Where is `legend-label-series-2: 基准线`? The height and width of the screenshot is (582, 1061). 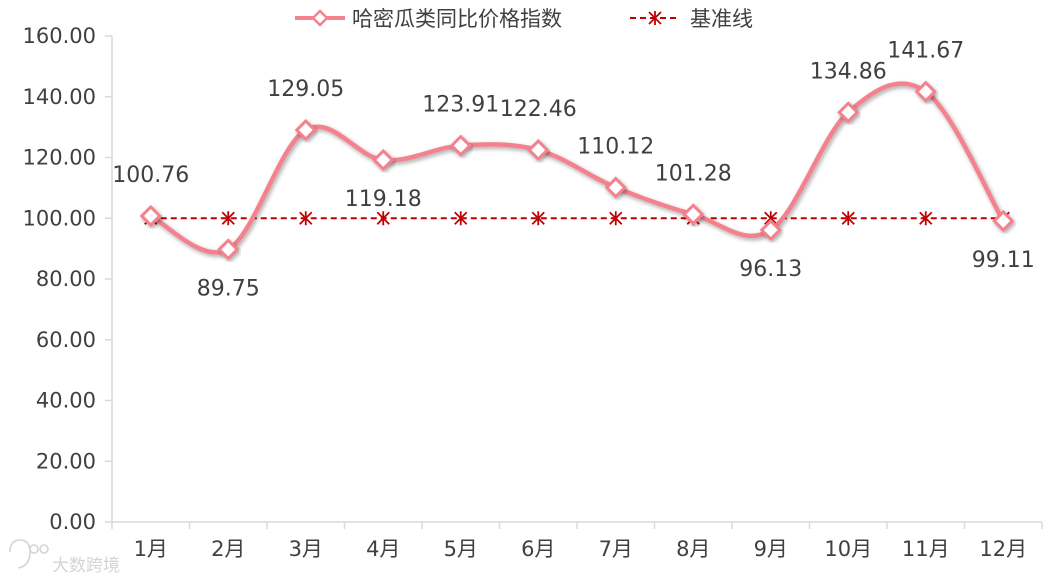 legend-label-series-2: 基准线 is located at coordinates (721, 19).